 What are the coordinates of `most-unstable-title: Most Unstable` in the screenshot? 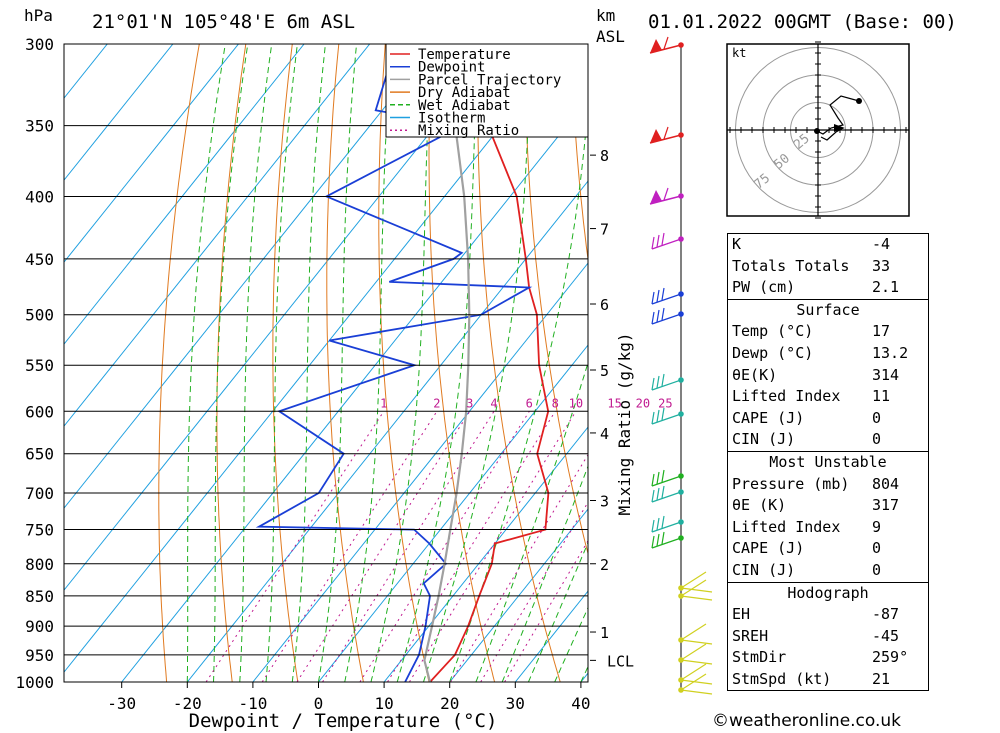 It's located at (828, 461).